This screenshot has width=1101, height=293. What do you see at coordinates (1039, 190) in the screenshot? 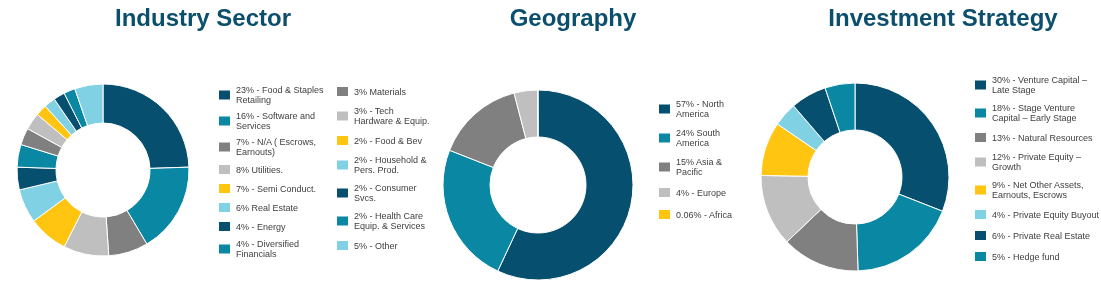
I see `legend-label: 9% - Net Other Assets, Earnouts, Escrows` at bounding box center [1039, 190].